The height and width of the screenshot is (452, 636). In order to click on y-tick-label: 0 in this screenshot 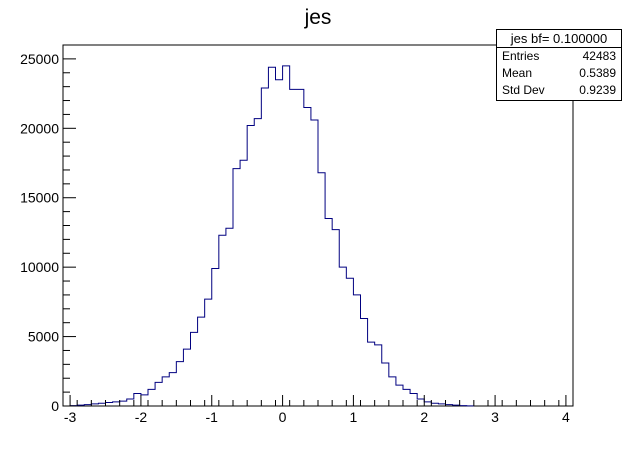, I will do `click(55, 406)`.